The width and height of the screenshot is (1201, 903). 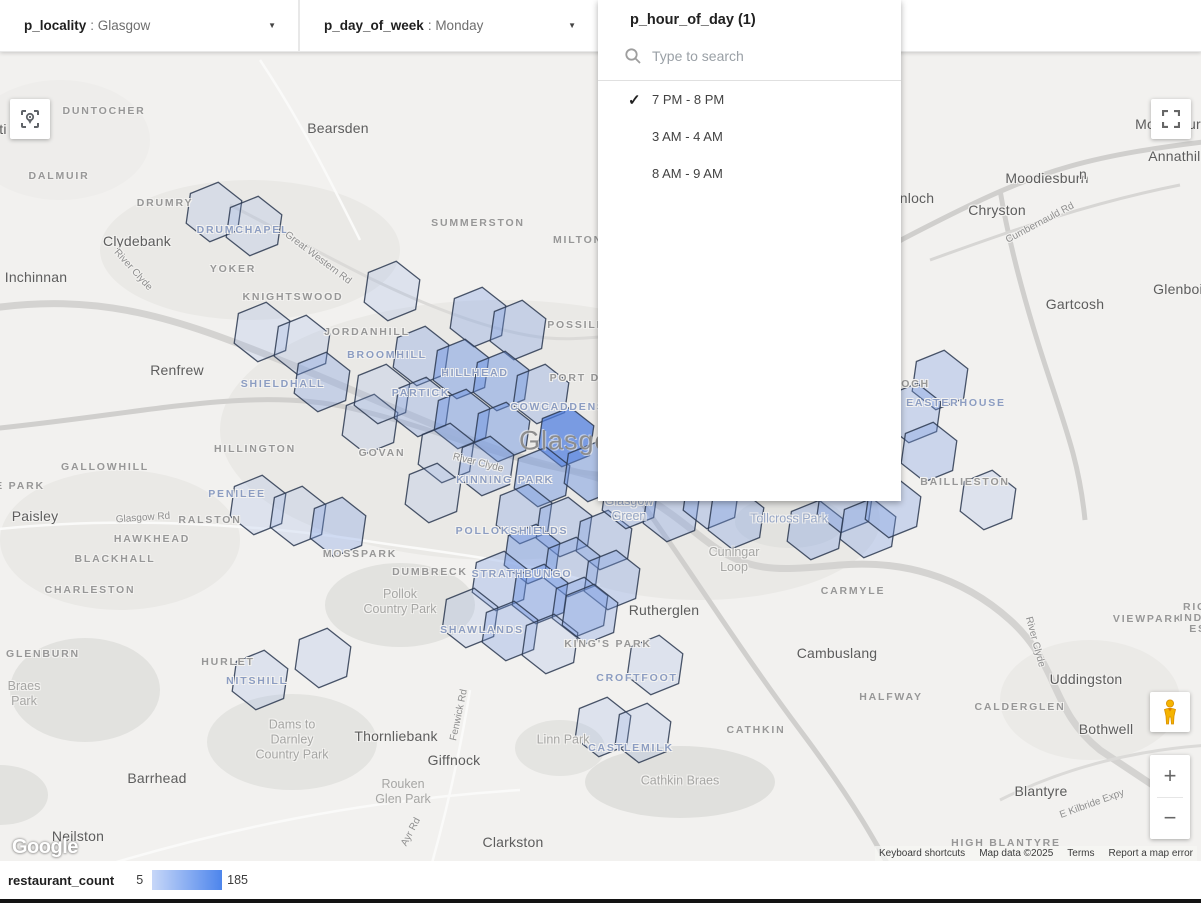 I want to click on map-label: CARMYLE, so click(x=853, y=591).